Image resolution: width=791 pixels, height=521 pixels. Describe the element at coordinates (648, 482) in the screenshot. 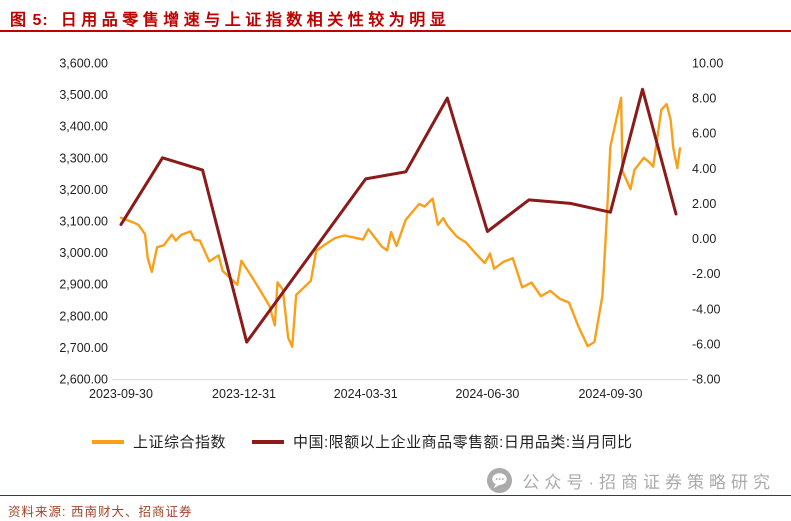

I see `watermark-text: 公众号·招商证券策略研究` at that location.